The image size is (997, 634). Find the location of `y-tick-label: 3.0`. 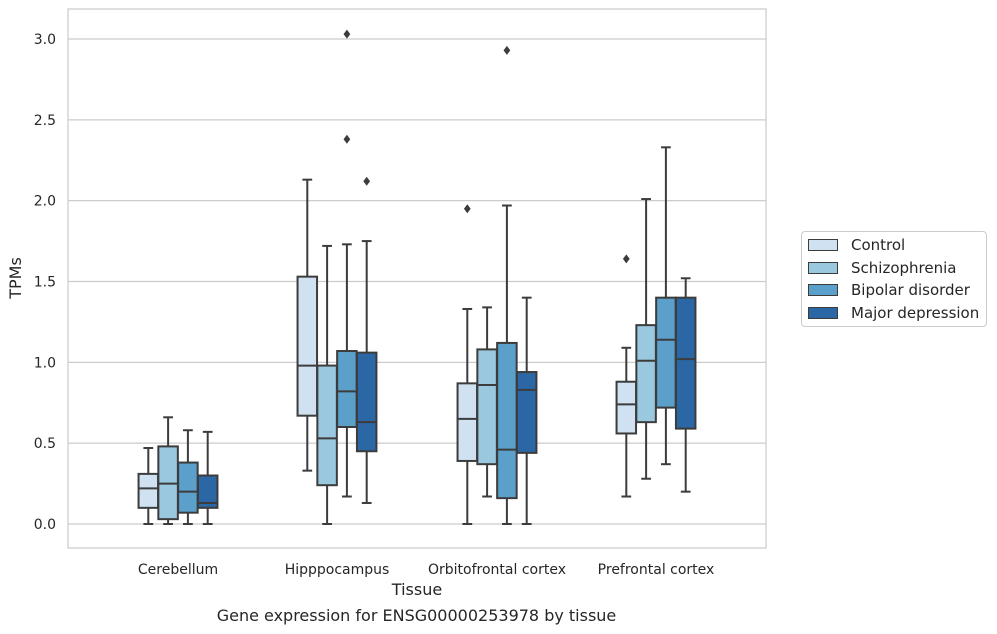

y-tick-label: 3.0 is located at coordinates (45, 40).